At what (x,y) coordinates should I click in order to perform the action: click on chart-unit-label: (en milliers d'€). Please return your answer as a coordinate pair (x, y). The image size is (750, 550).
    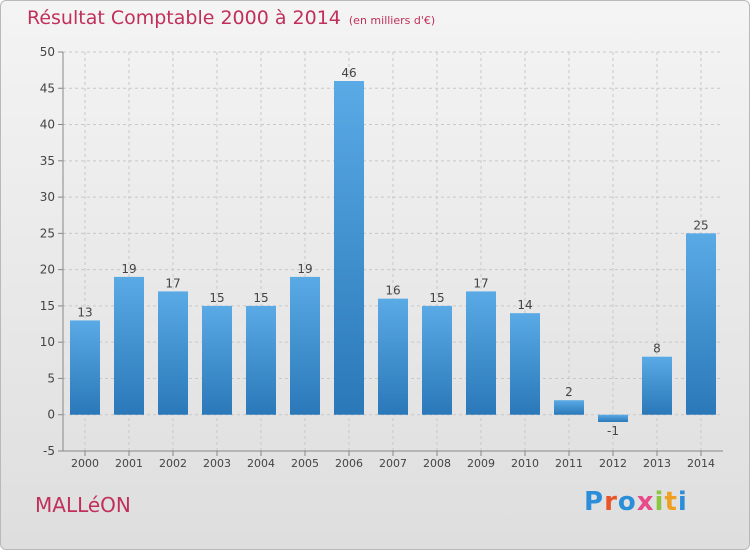
    Looking at the image, I should click on (392, 20).